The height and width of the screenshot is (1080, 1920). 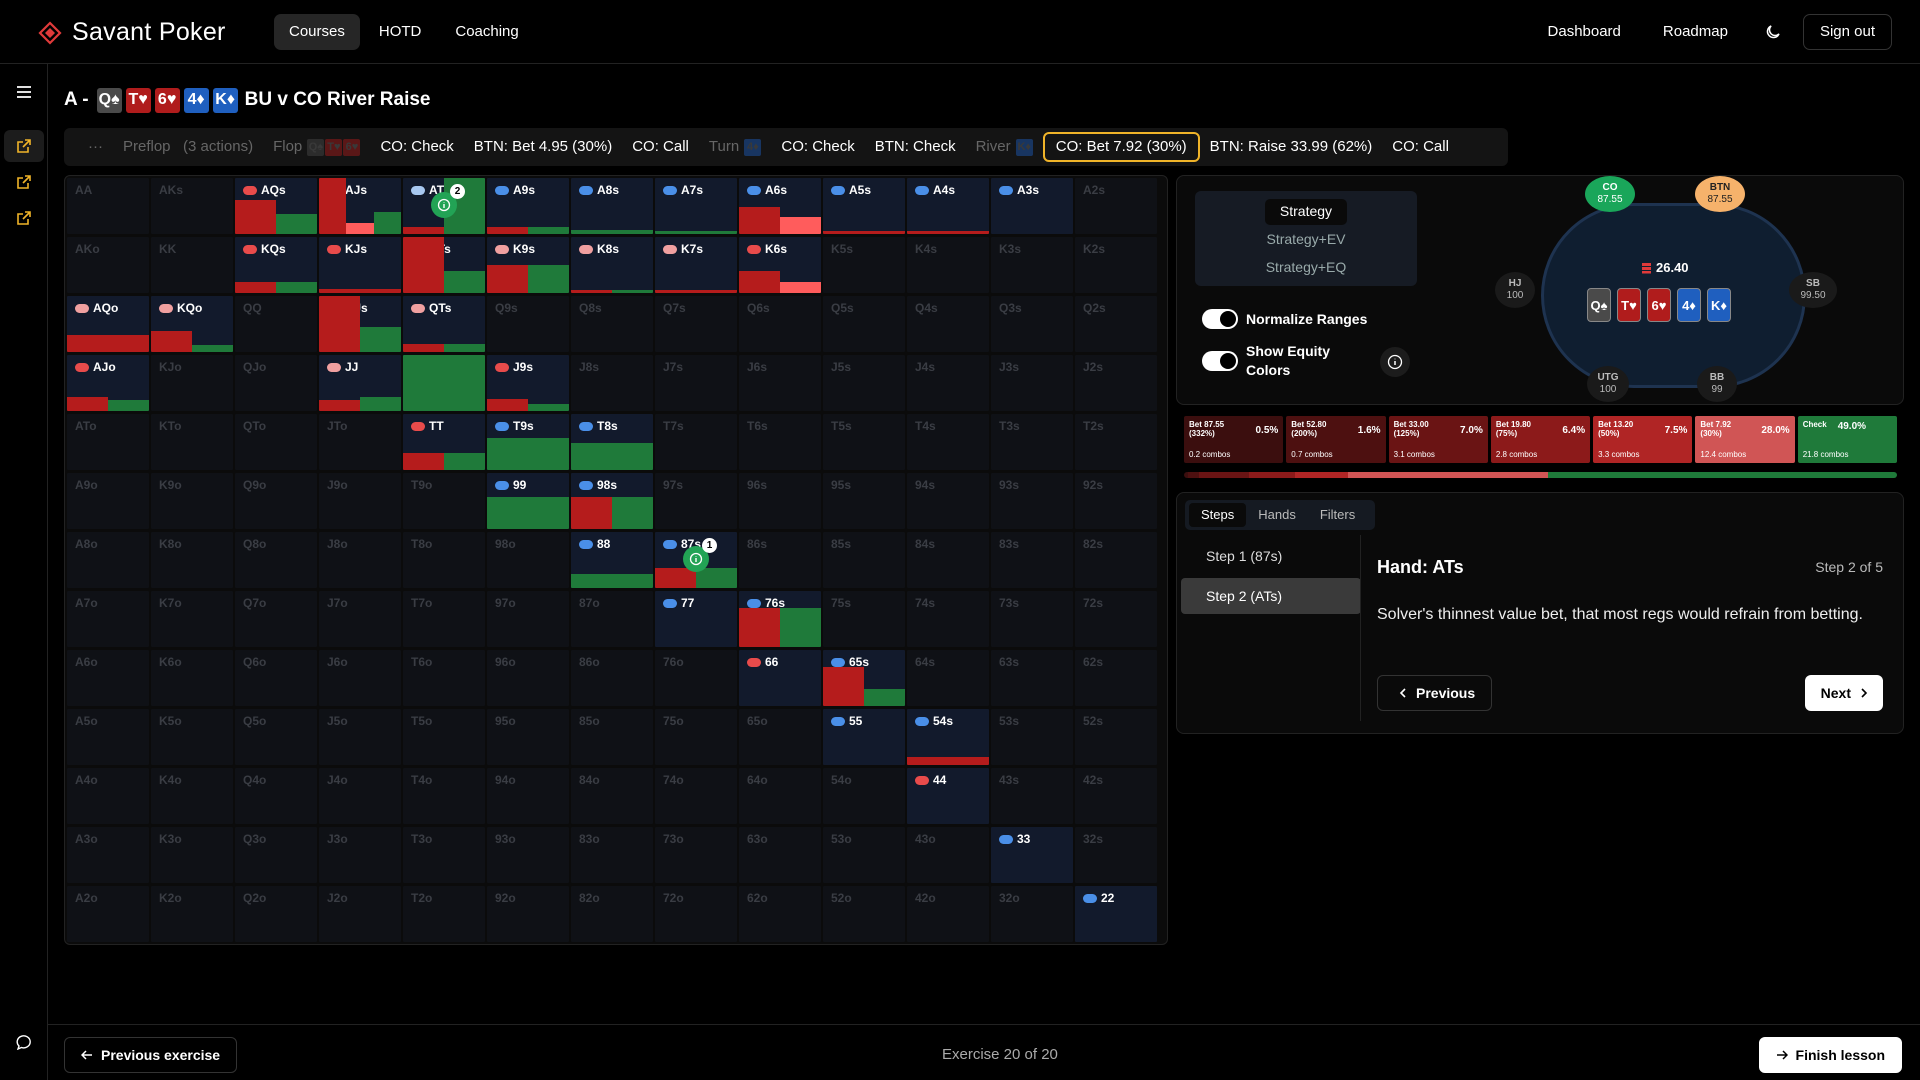 I want to click on hand-cell-66: 66, so click(x=780, y=678).